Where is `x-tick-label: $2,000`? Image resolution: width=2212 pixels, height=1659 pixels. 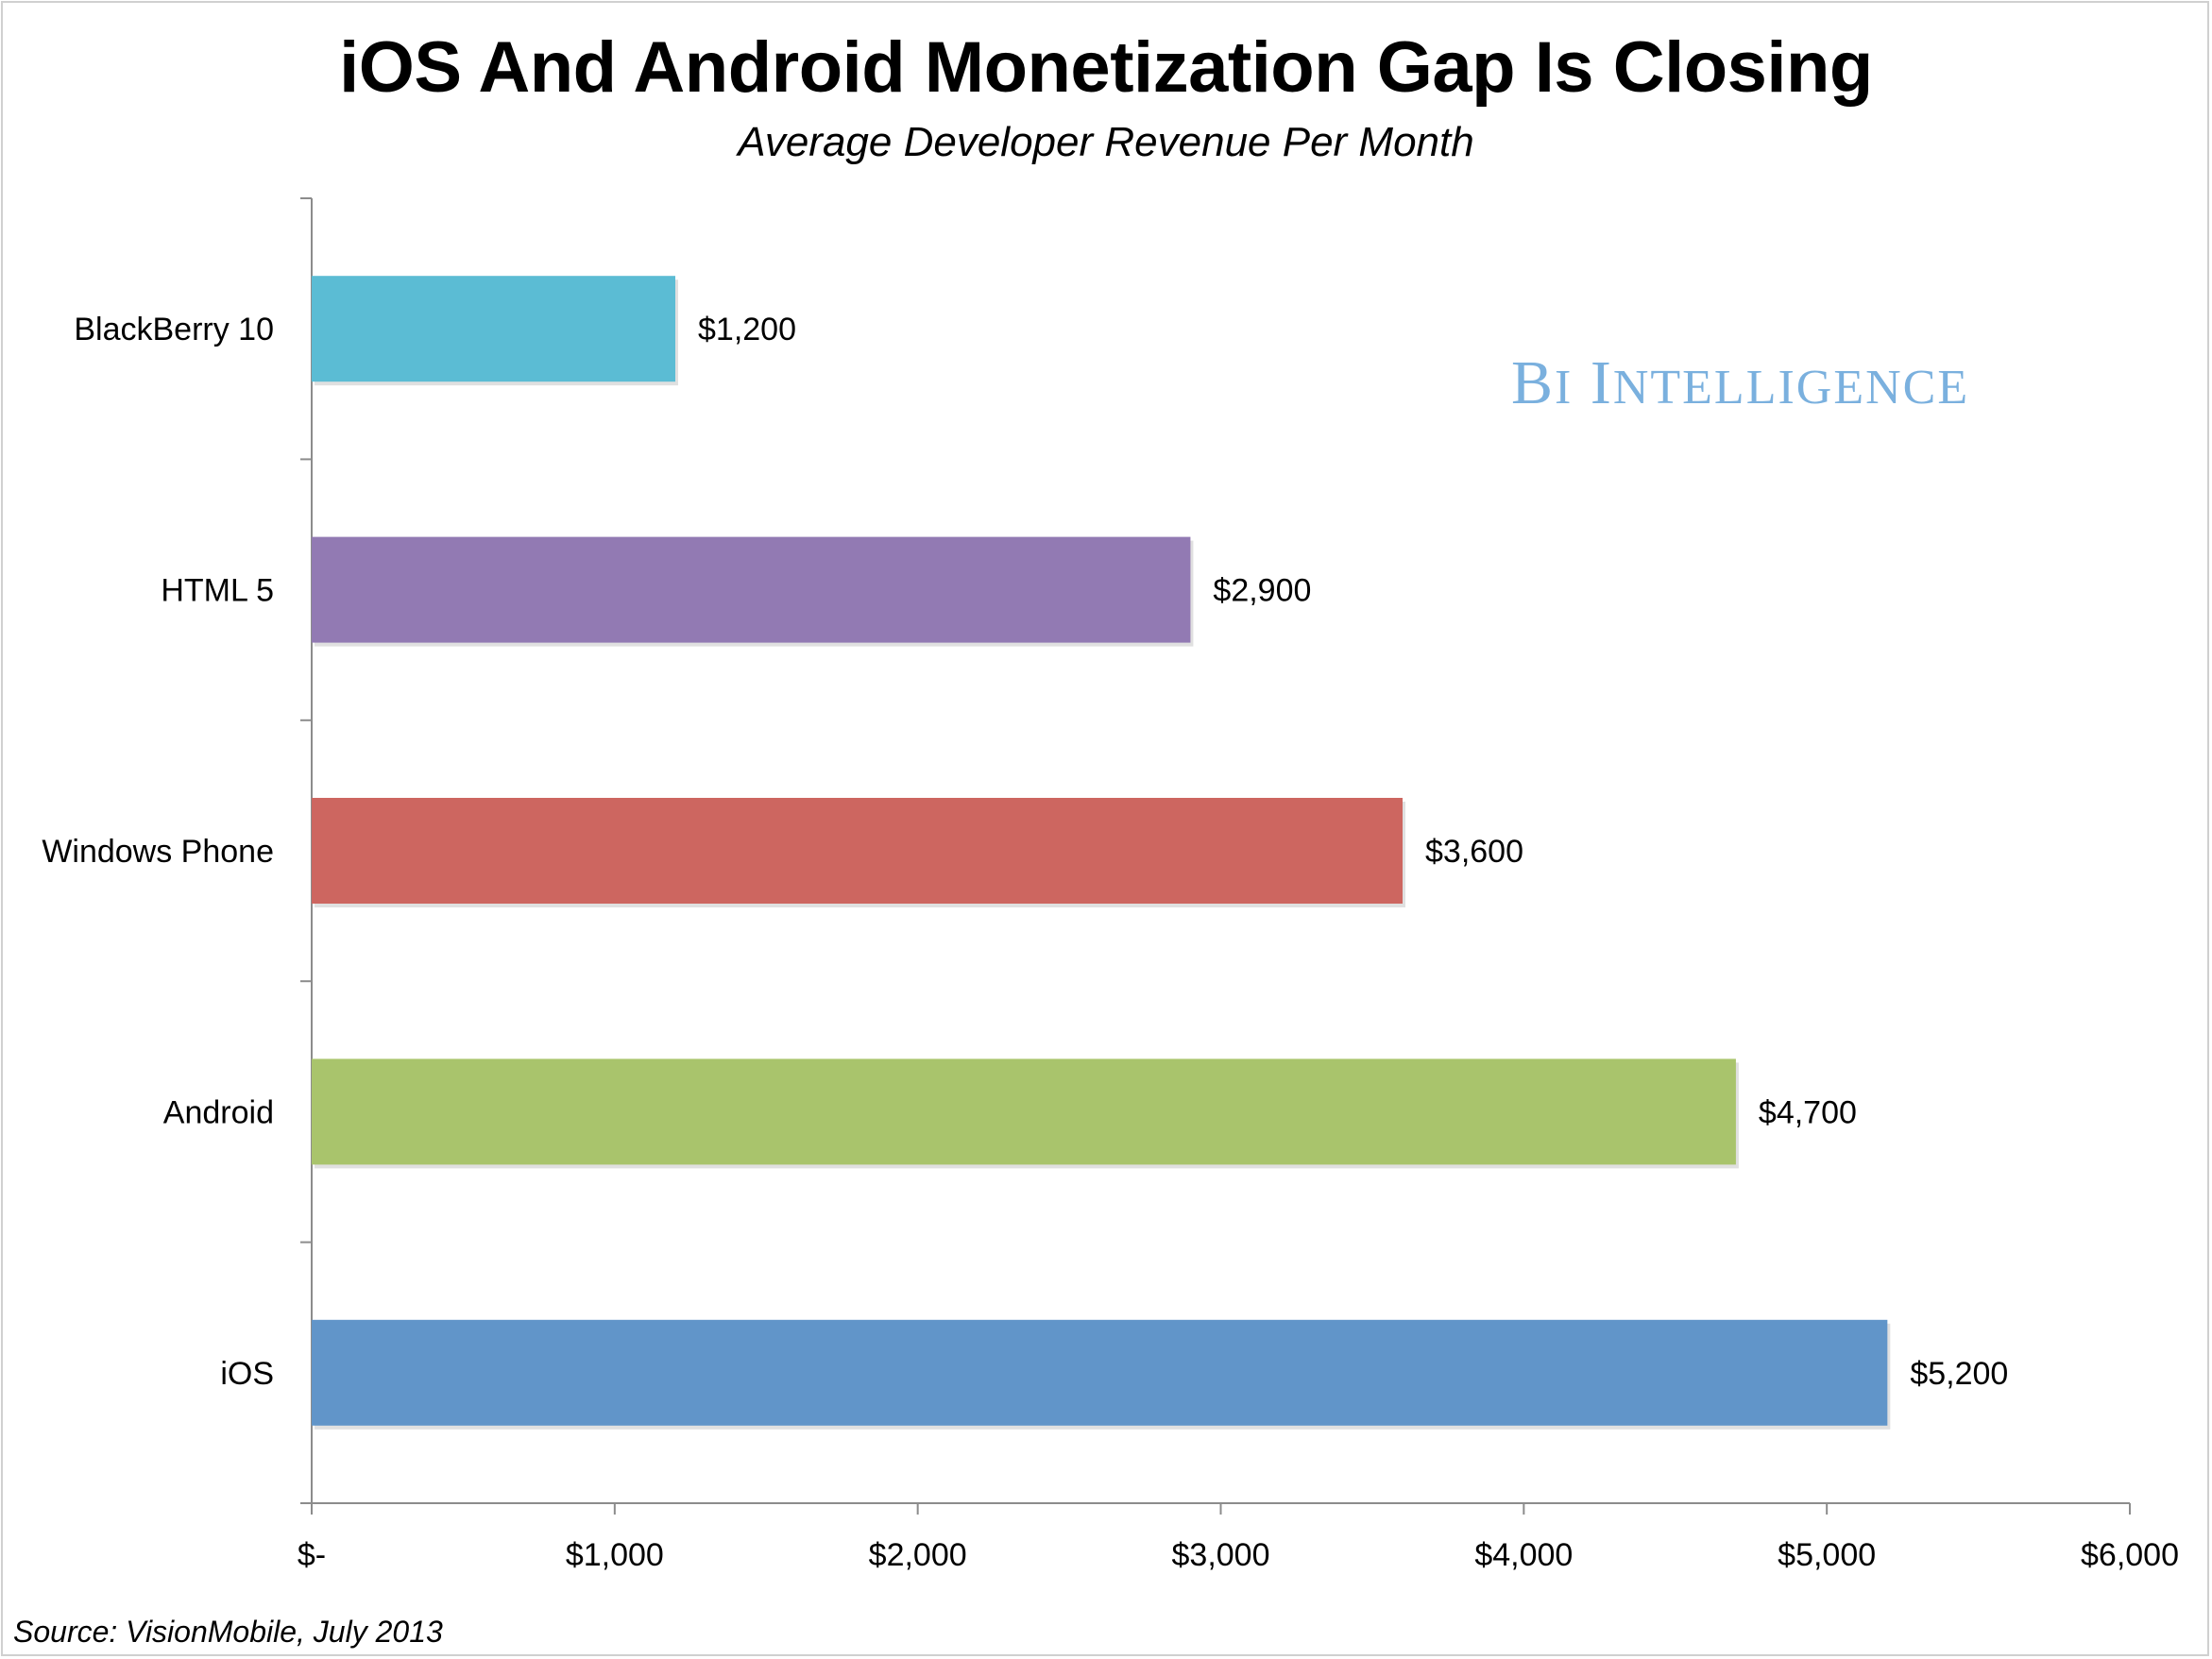 x-tick-label: $2,000 is located at coordinates (918, 1555).